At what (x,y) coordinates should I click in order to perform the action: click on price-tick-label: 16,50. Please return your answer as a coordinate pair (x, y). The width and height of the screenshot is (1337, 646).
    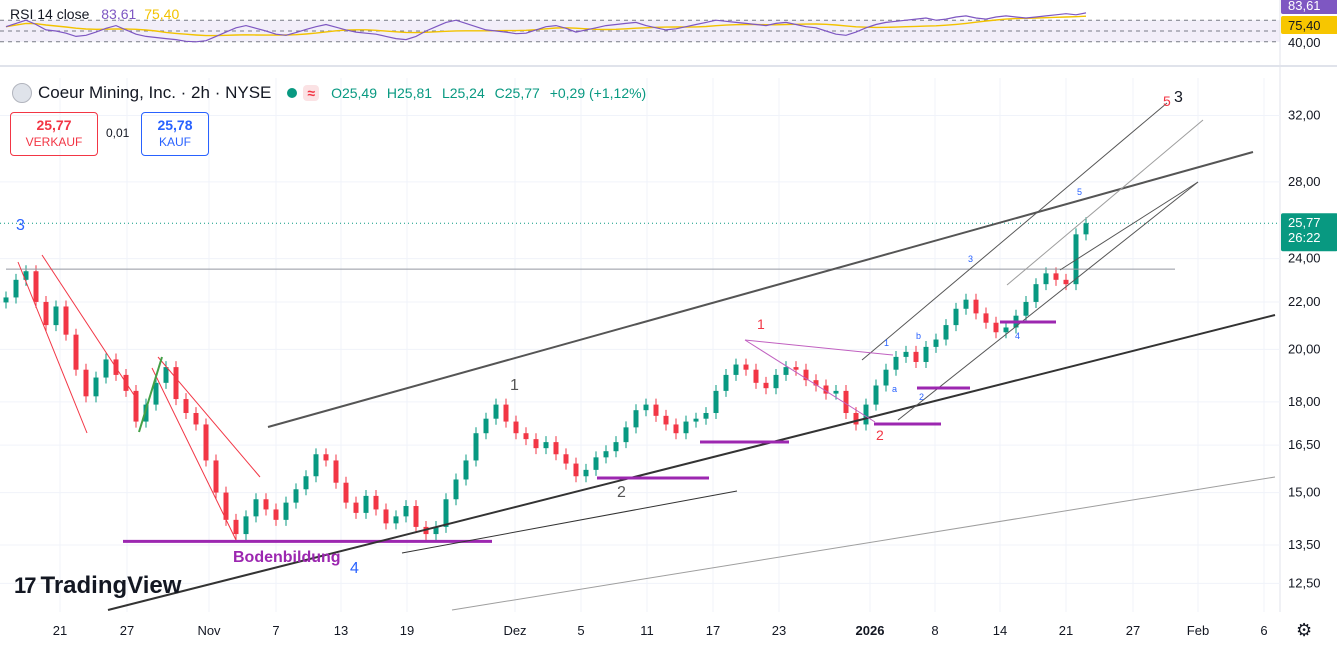
    Looking at the image, I should click on (1304, 444).